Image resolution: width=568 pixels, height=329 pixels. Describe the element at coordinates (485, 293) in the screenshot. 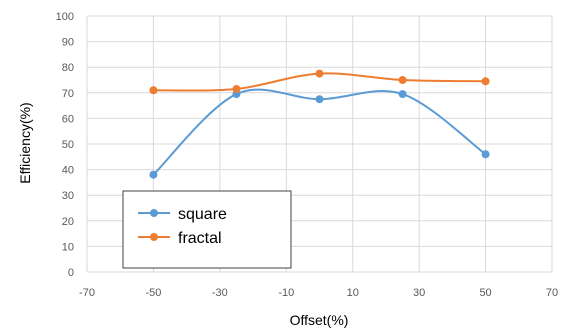

I see `x-tick-label: 50` at that location.